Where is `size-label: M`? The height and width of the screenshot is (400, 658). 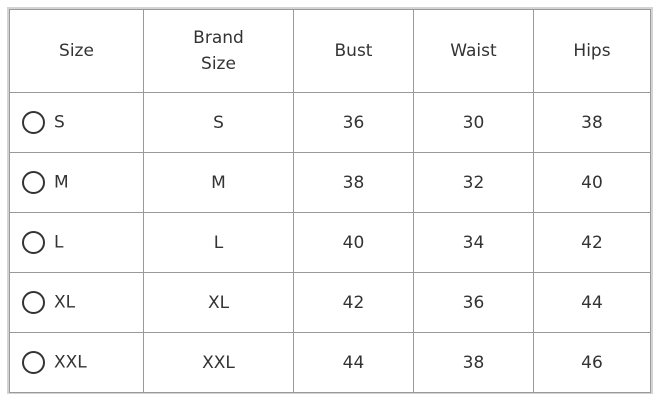 size-label: M is located at coordinates (61, 182).